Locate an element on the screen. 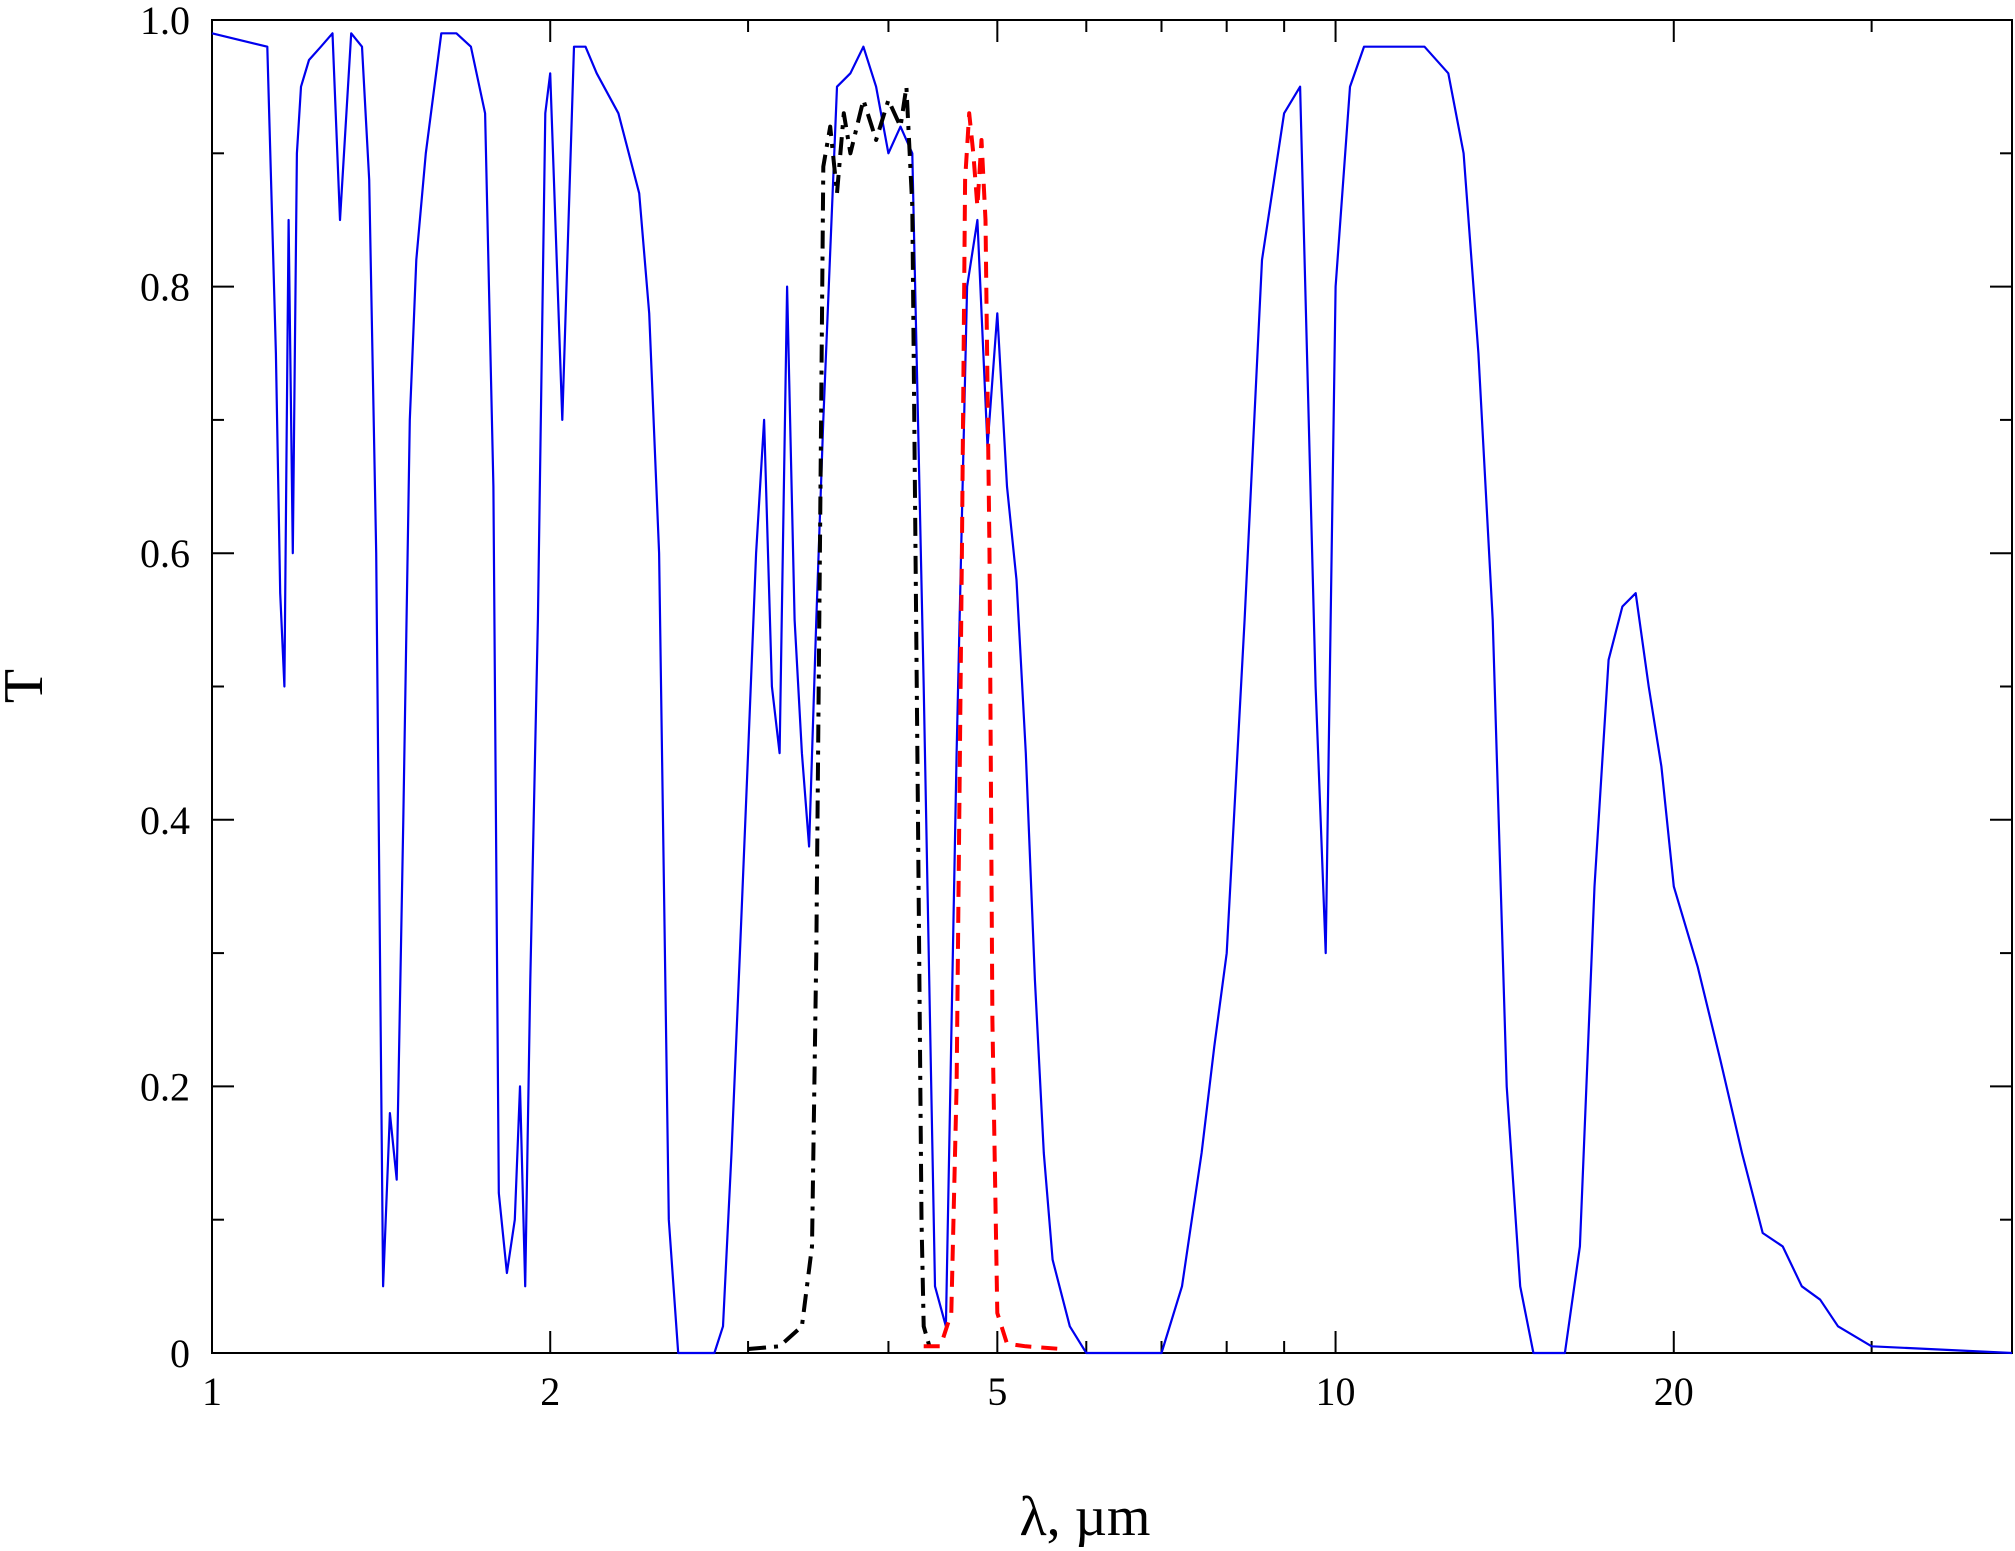  x-tick-label: 20 is located at coordinates (1674, 1391).